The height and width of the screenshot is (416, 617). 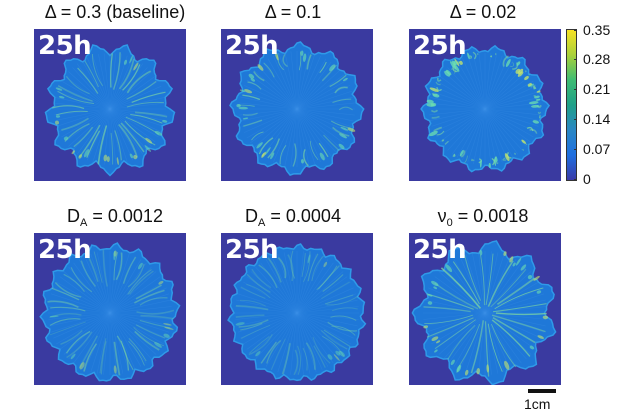 What do you see at coordinates (115, 12) in the screenshot?
I see `panel-title-delta-baseline: Δ = 0.3 (baseline)` at bounding box center [115, 12].